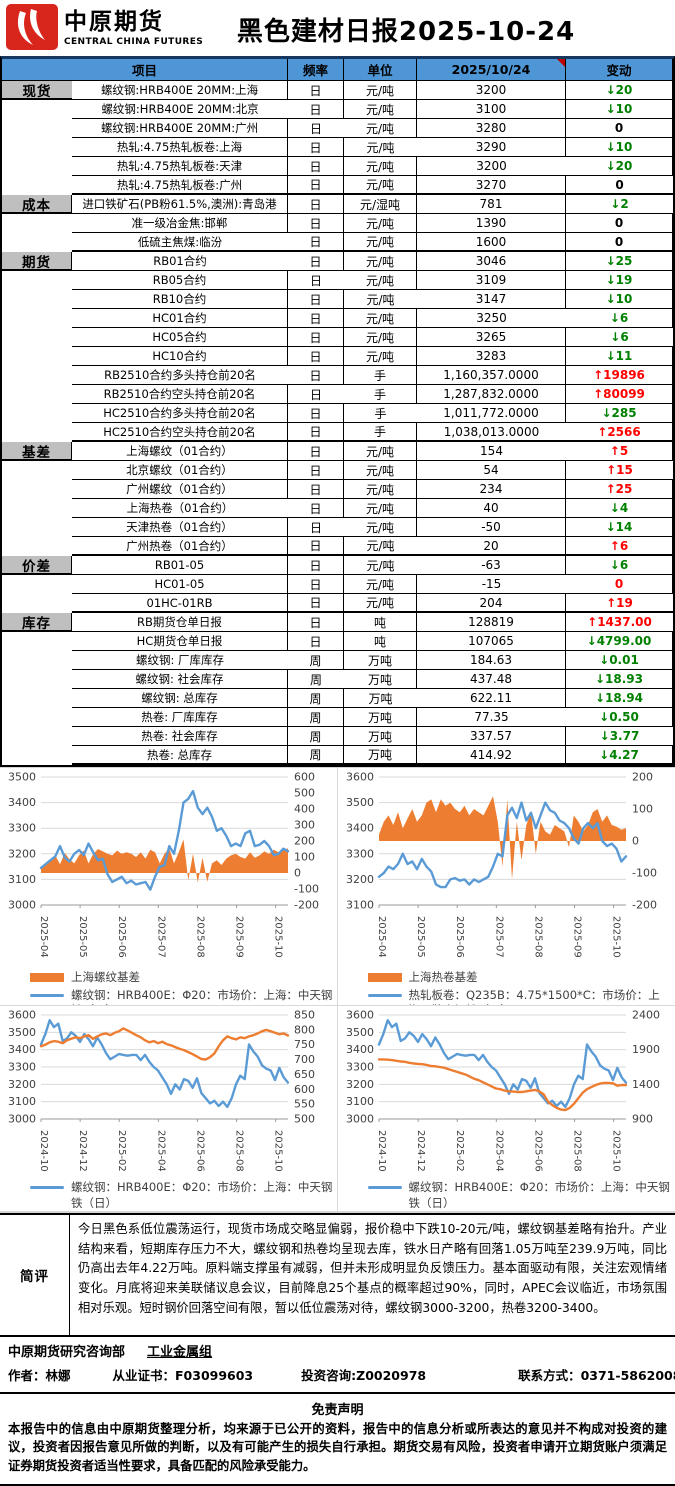 The image size is (675, 1486). I want to click on change-cell: ↑25, so click(619, 489).